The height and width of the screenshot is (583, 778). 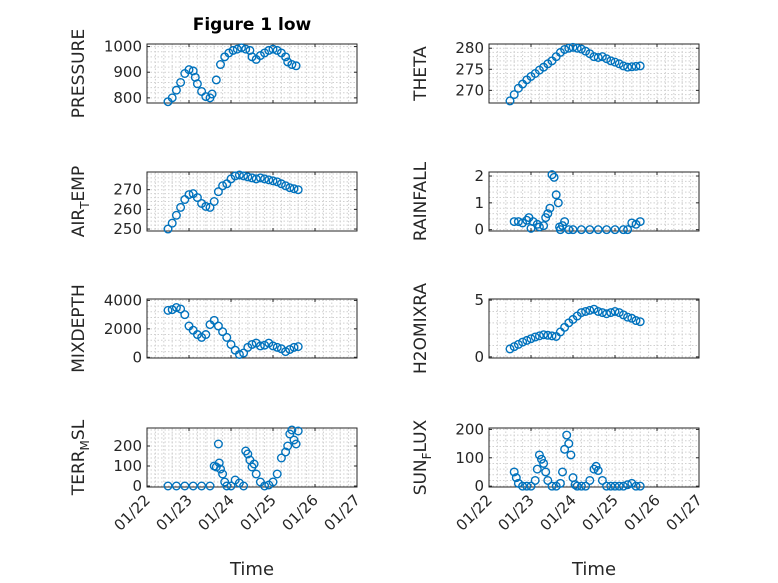 What do you see at coordinates (251, 569) in the screenshot?
I see `x-axis-label-left: Time` at bounding box center [251, 569].